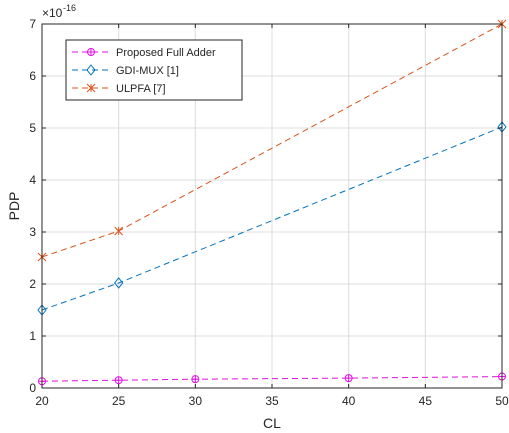 This screenshot has height=433, width=509. Describe the element at coordinates (14, 206) in the screenshot. I see `y-axis-label: PDP` at that location.